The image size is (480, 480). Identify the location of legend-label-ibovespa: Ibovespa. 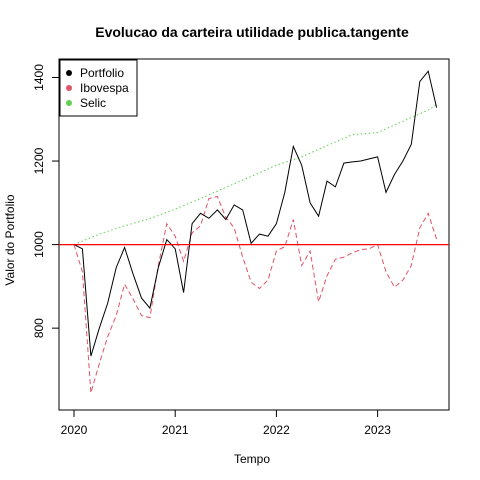
(104, 88).